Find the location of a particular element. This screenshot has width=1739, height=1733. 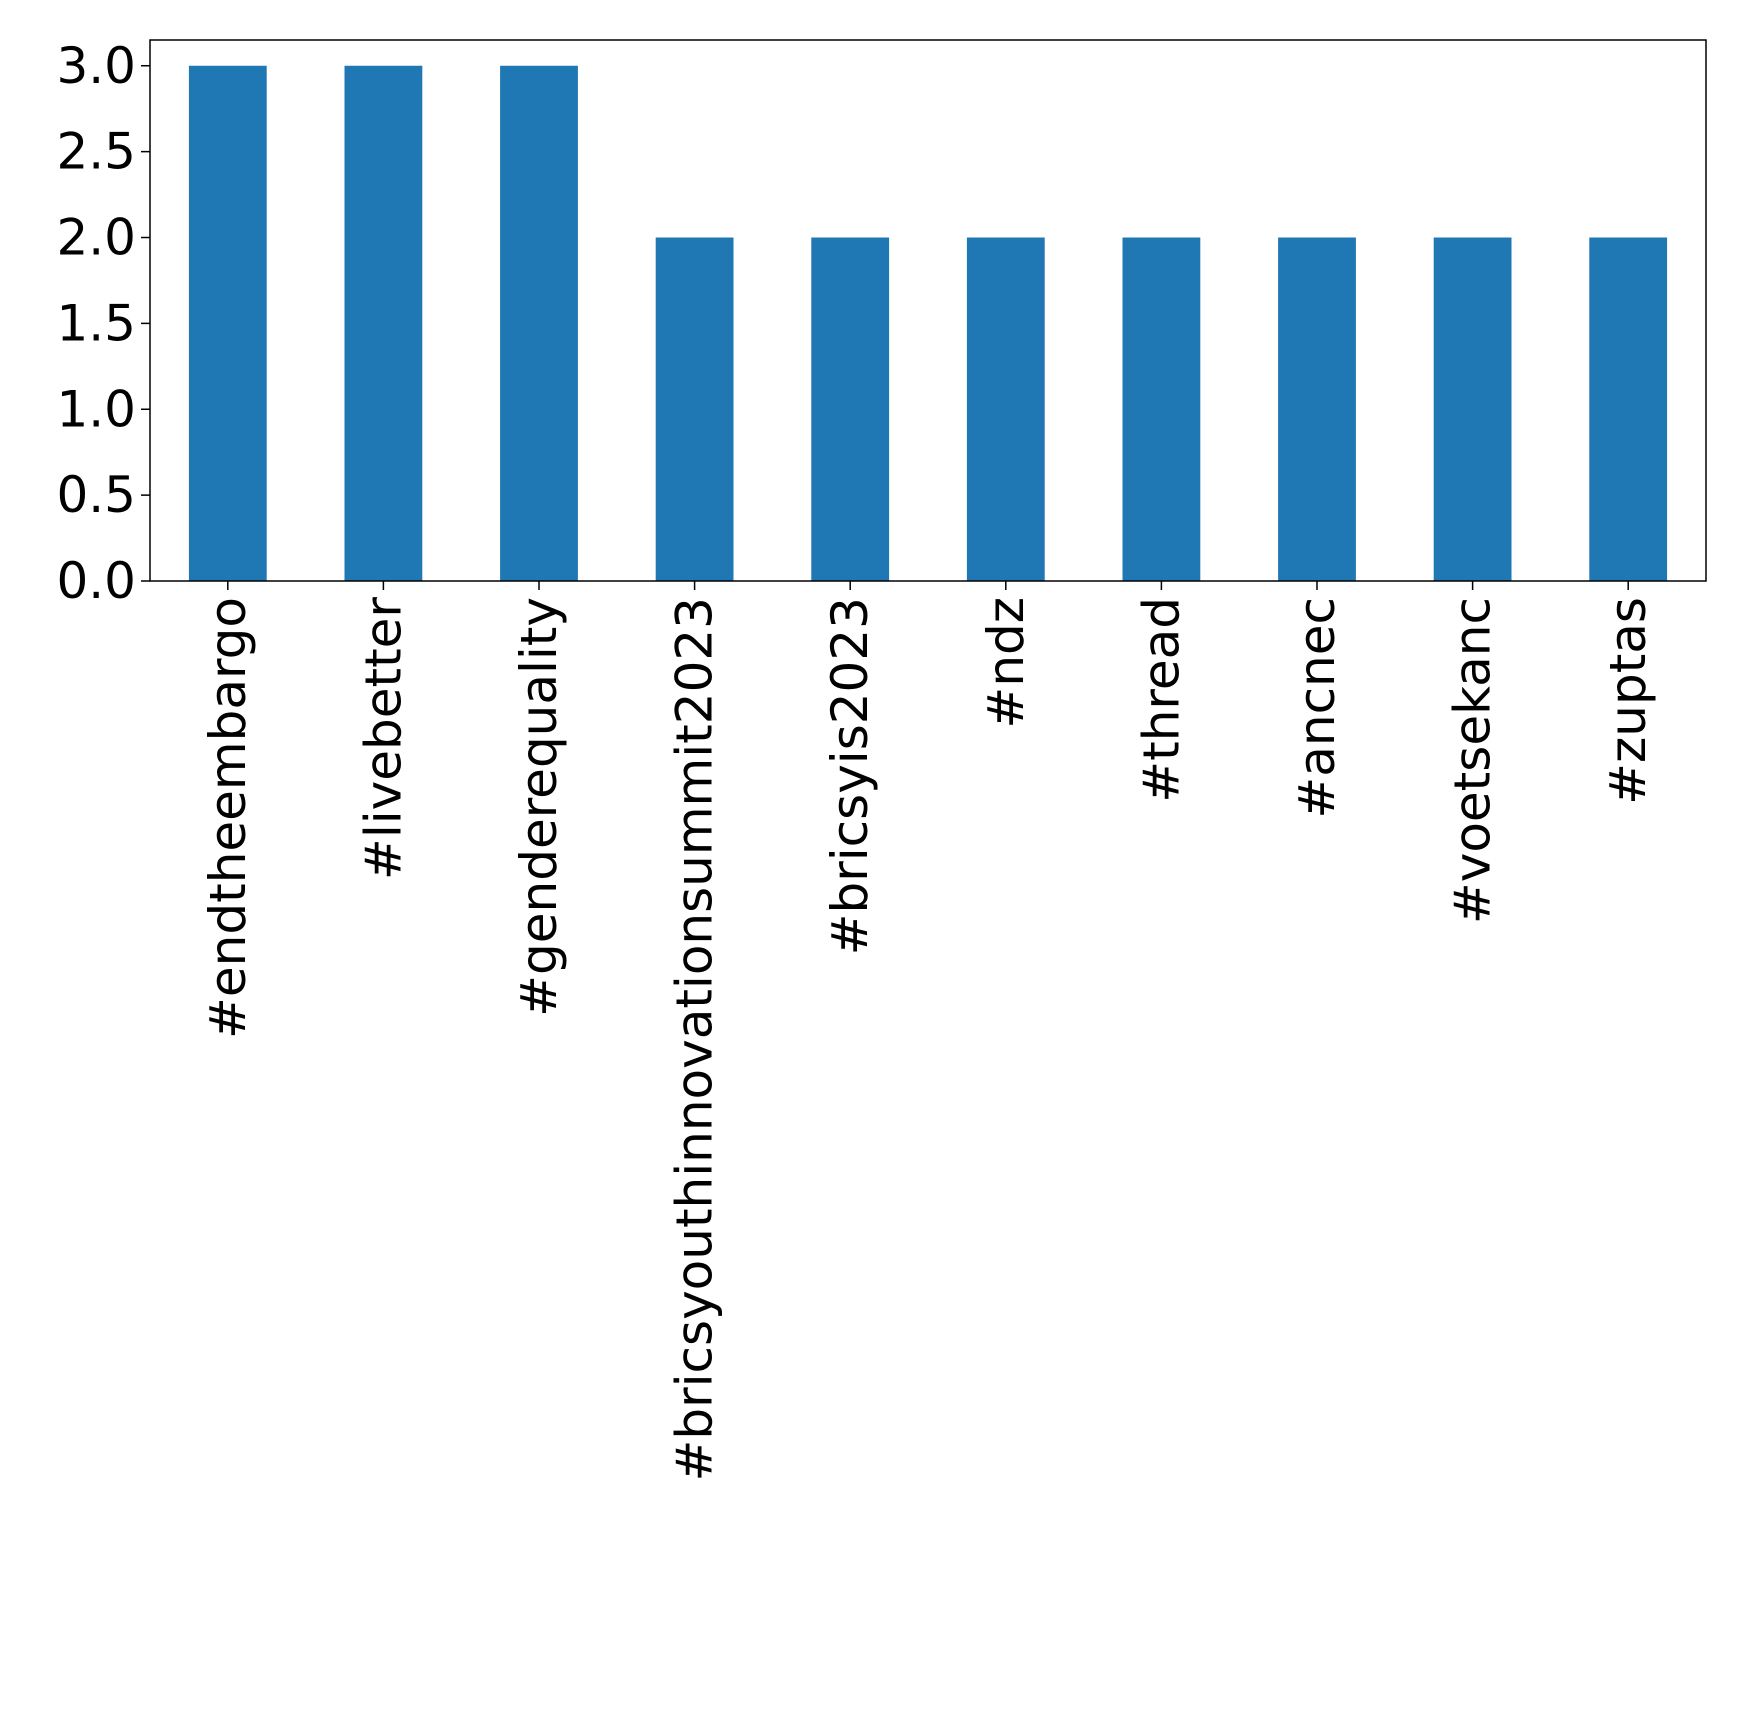

x-tick-label: #ndz is located at coordinates (1006, 663).